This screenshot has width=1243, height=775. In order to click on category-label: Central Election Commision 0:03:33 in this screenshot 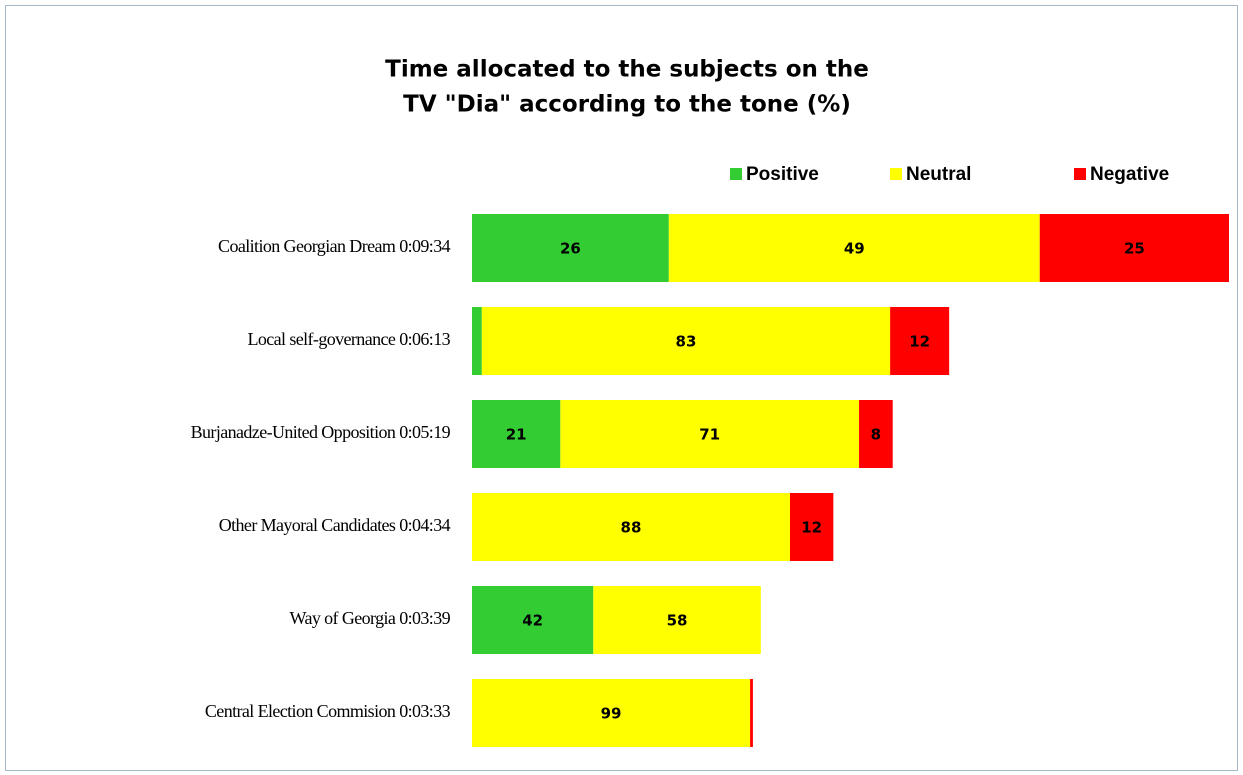, I will do `click(328, 711)`.